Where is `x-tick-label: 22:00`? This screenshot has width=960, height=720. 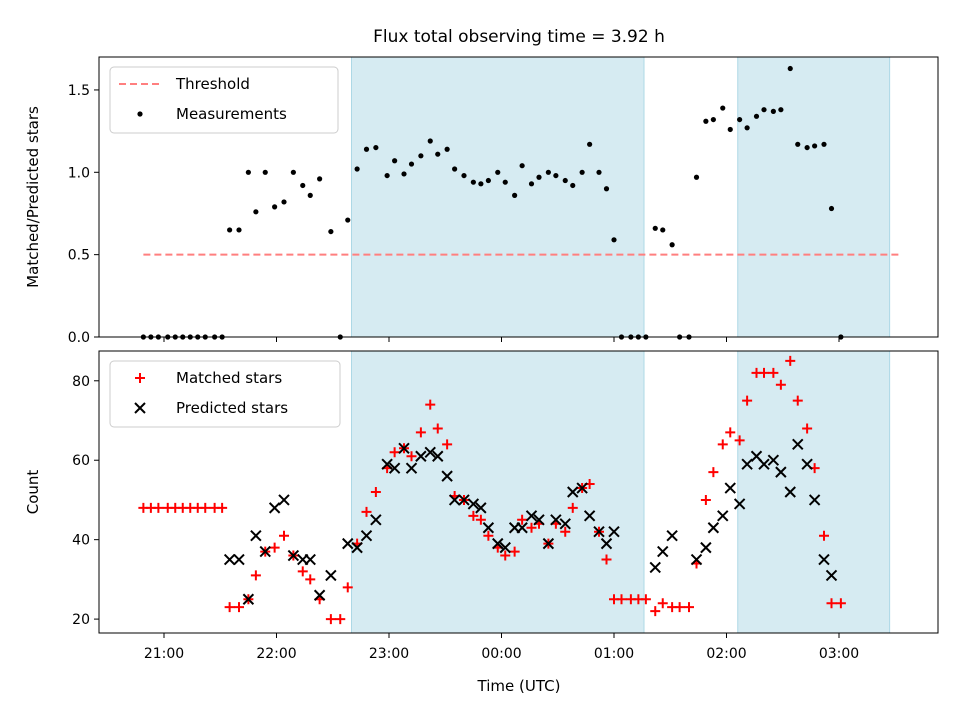 x-tick-label: 22:00 is located at coordinates (276, 654).